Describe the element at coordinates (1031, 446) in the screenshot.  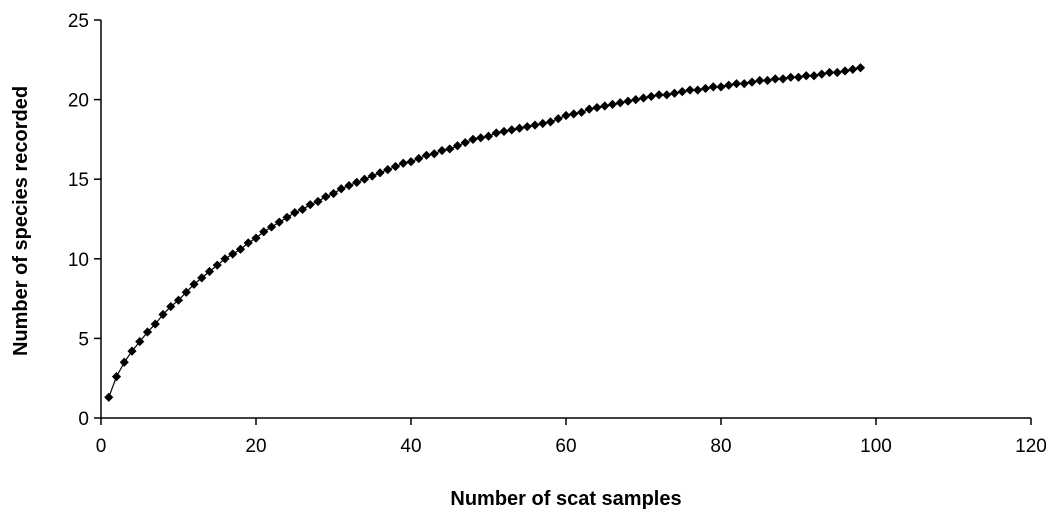
I see `x-tick-label: 120` at that location.